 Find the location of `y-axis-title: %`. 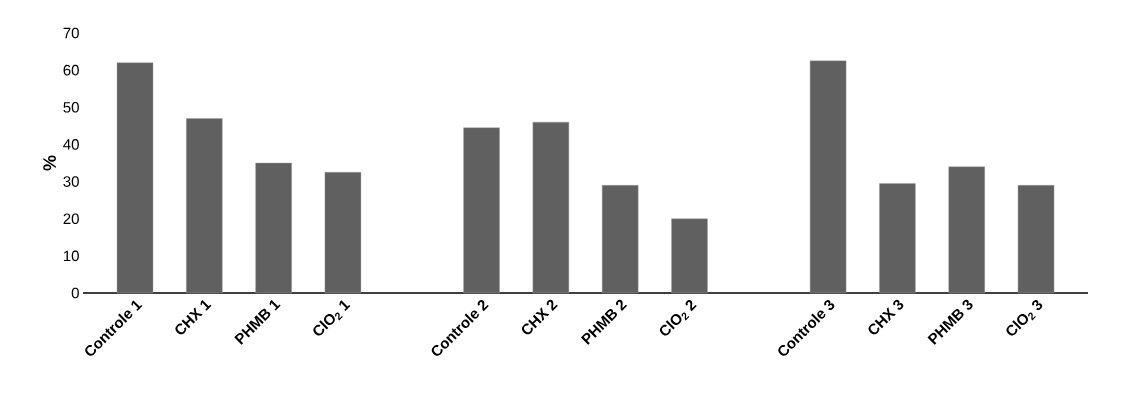

y-axis-title: % is located at coordinates (49, 163).